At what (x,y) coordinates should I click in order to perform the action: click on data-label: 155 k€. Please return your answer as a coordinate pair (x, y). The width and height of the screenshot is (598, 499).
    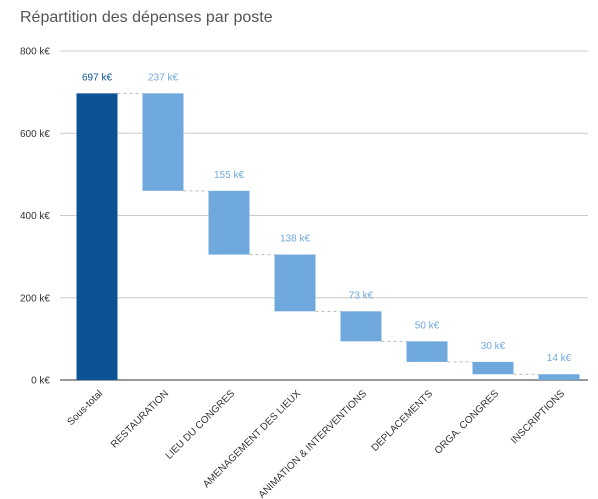
    Looking at the image, I should click on (229, 175).